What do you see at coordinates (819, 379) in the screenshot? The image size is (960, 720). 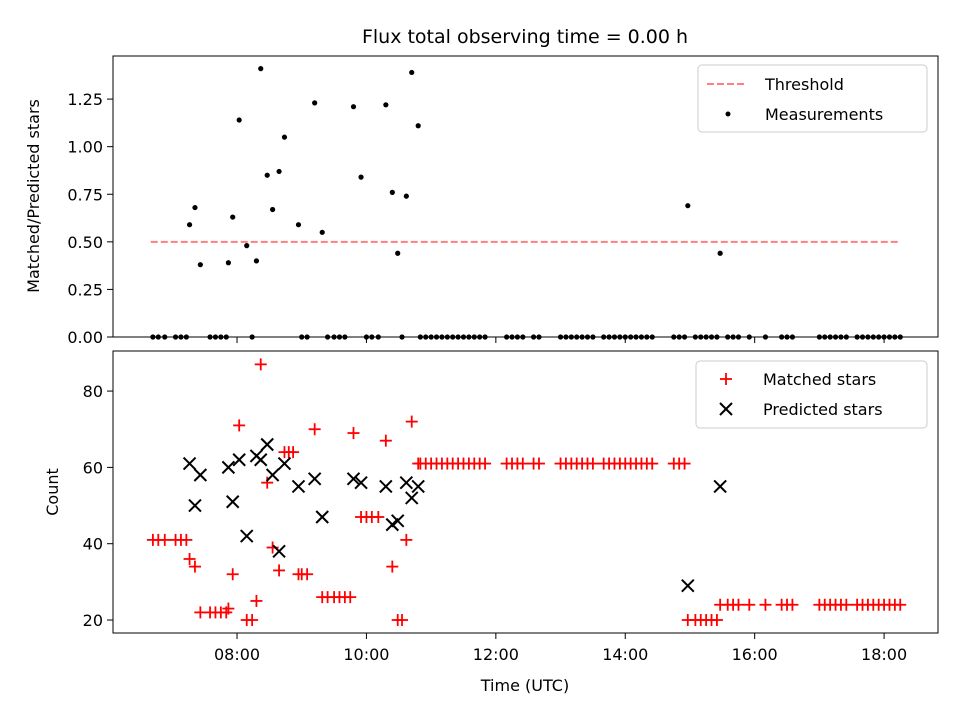 I see `legend-matched-label: Matched stars` at bounding box center [819, 379].